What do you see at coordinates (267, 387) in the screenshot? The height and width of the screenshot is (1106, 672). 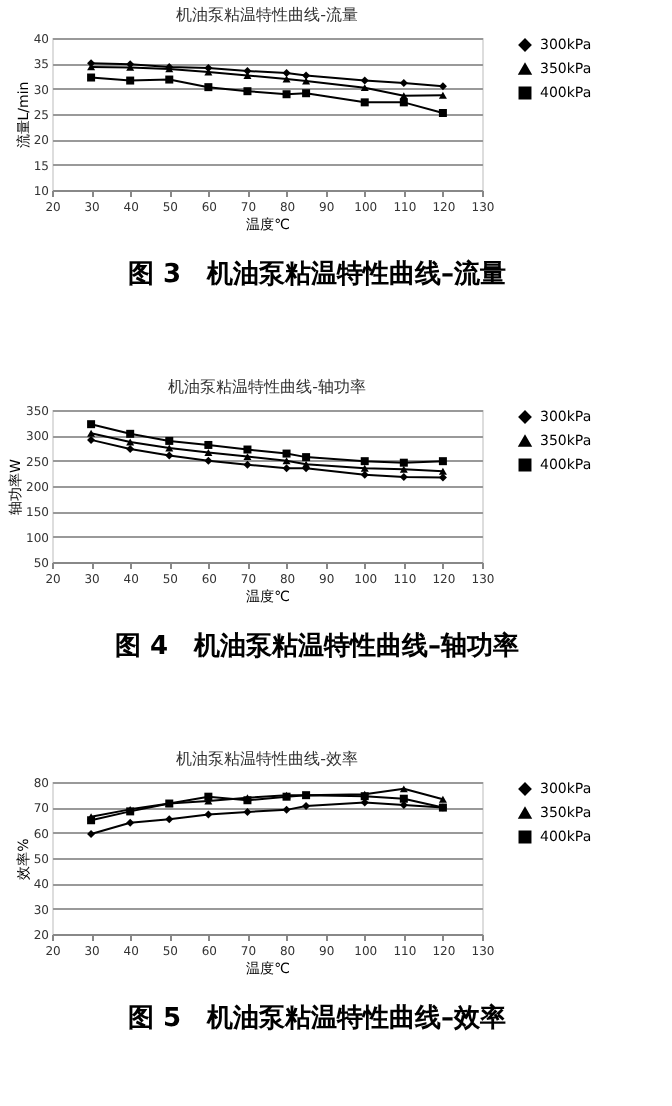 I see `chart-title: 机油泵粘温特性曲线-轴功率` at bounding box center [267, 387].